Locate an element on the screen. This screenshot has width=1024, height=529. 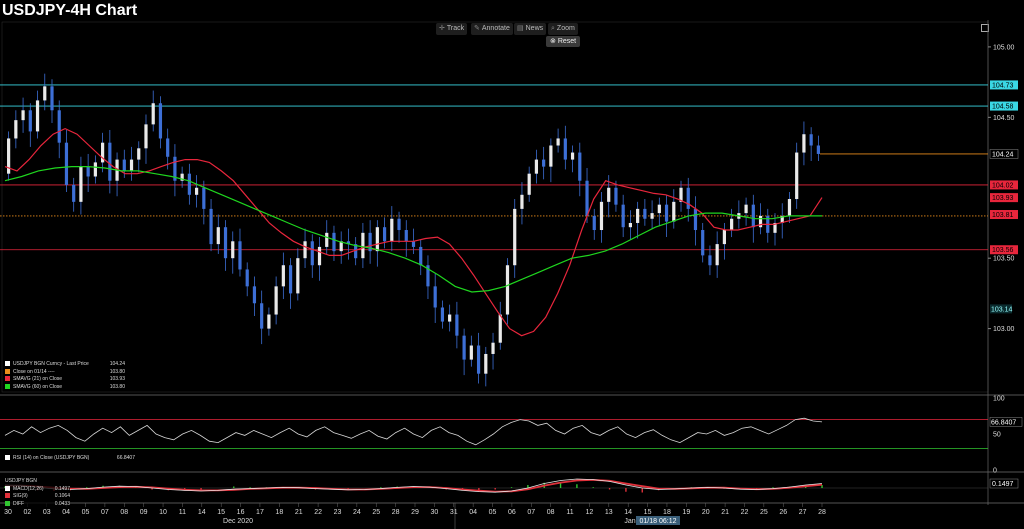
rsi-y-tick-label: 100 is located at coordinates (999, 399).